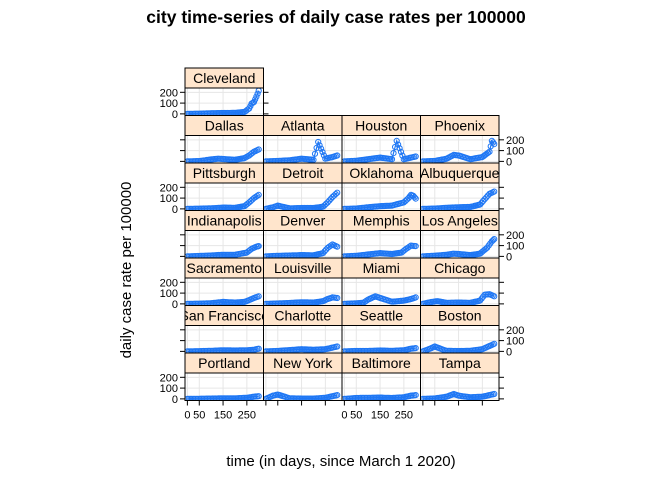 Image resolution: width=672 pixels, height=480 pixels. Describe the element at coordinates (460, 173) in the screenshot. I see `strip-label-albuquerque: Albuquerque` at that location.